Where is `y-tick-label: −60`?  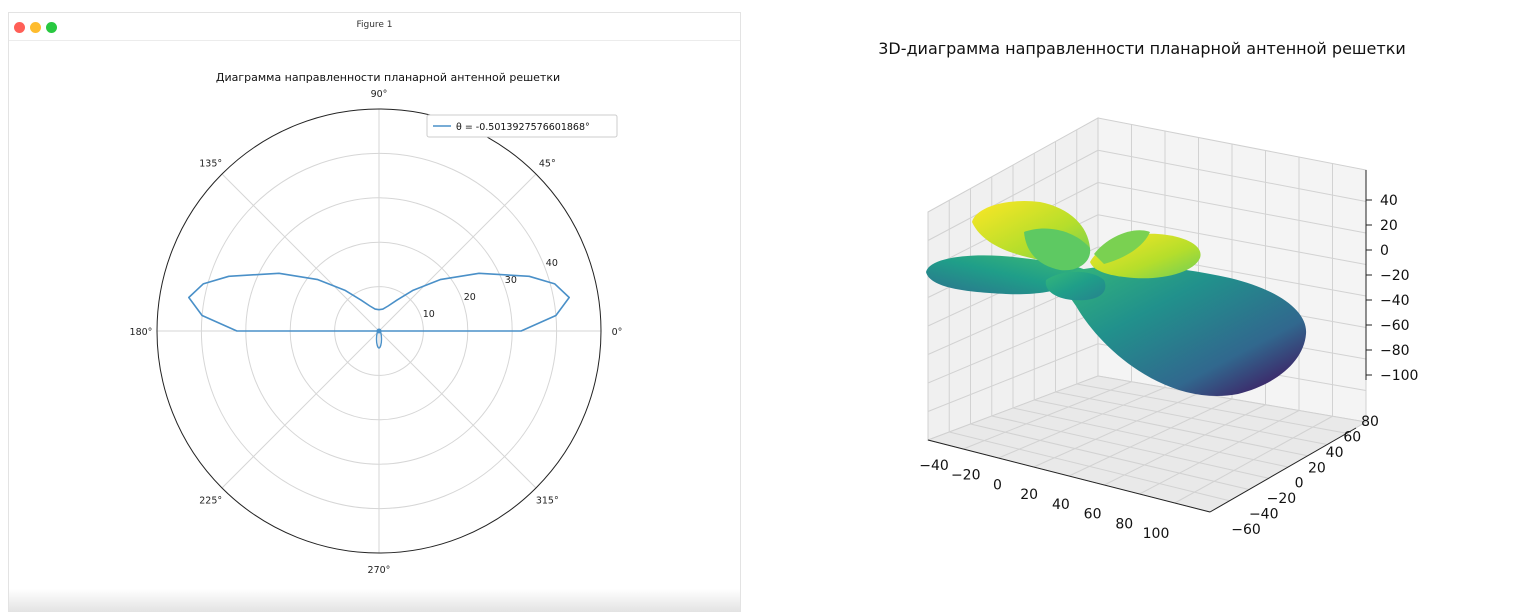 y-tick-label: −60 is located at coordinates (1246, 530).